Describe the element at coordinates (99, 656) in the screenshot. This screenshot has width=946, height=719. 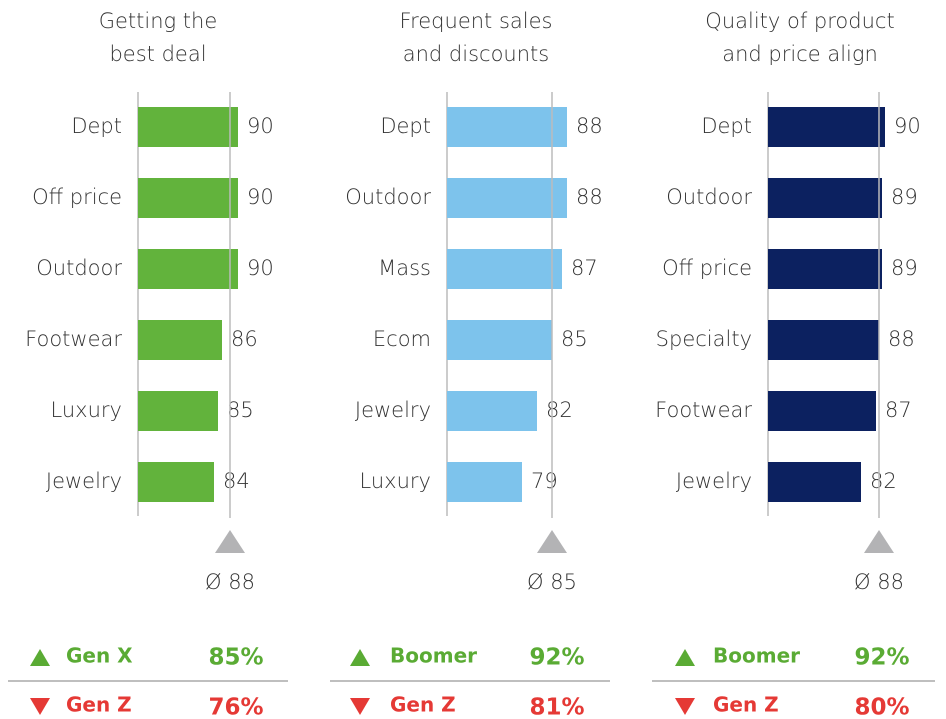
I see `highest-group: Gen X` at that location.